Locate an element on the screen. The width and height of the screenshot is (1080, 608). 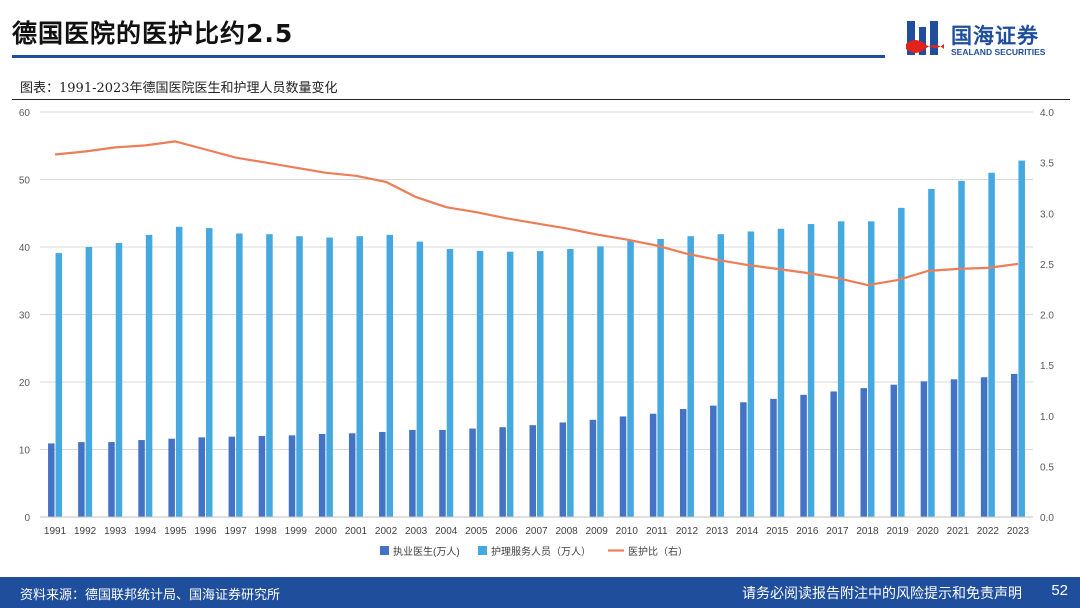
y-left-tick-label: 30 is located at coordinates (25, 316).